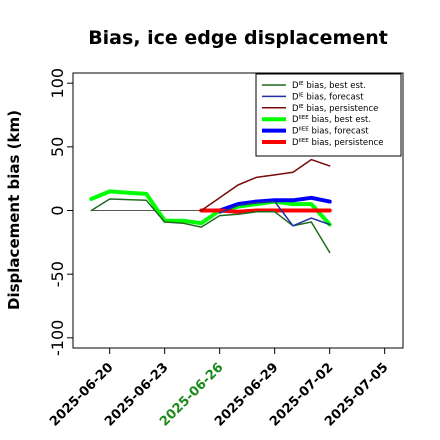 This screenshot has width=440, height=440. I want to click on chart-title: Bias, ice edge displacement, so click(238, 38).